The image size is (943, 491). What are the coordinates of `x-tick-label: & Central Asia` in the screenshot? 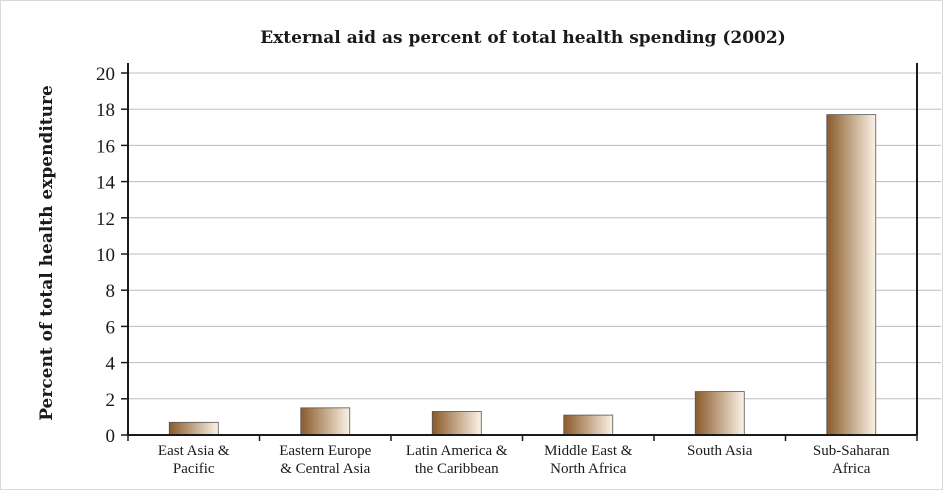 It's located at (325, 469).